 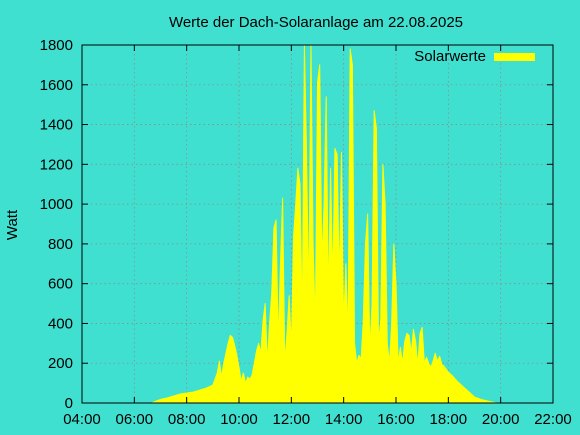 I want to click on y-tick-label: 1400, so click(x=56, y=125).